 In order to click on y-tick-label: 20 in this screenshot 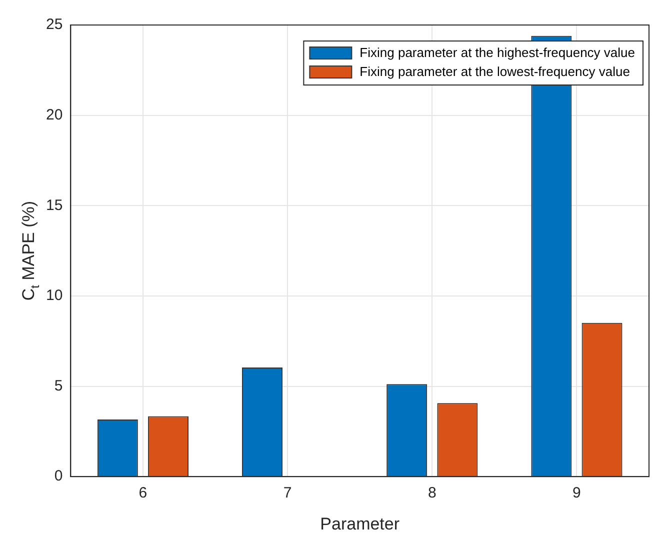, I will do `click(54, 115)`.